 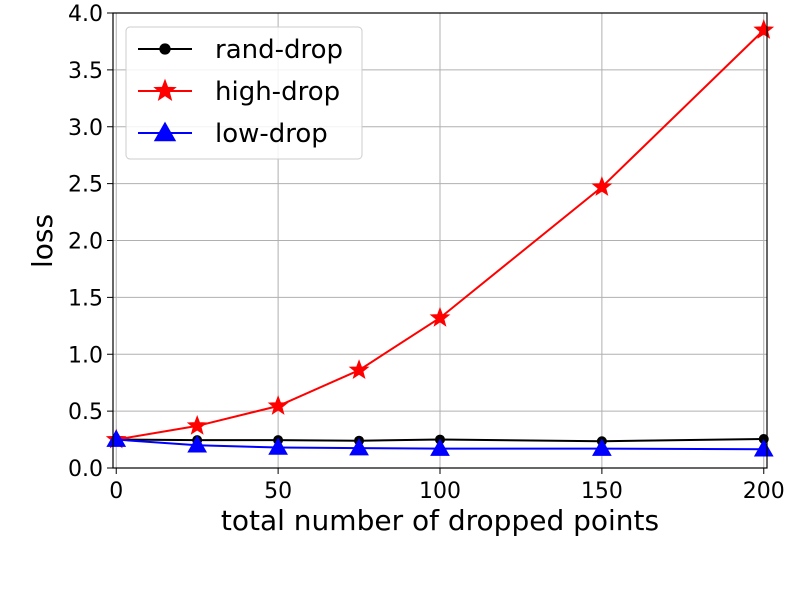 I want to click on y-tick-label: 2.0, so click(x=85, y=242).